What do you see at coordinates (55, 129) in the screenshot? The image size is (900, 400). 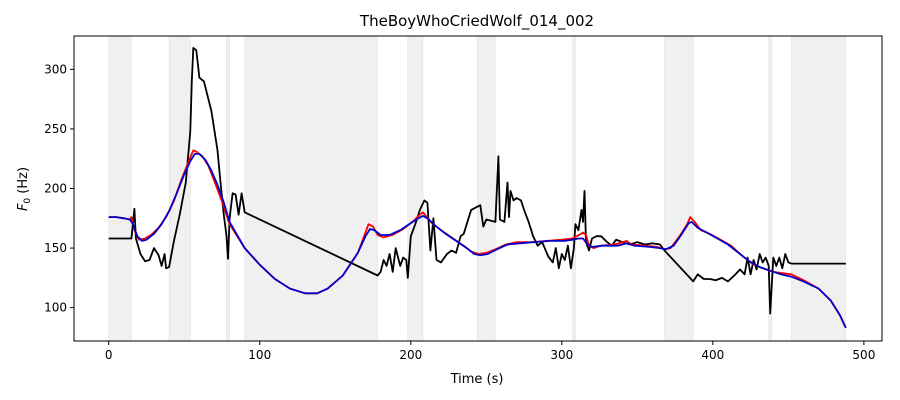 I see `y-tick-label: 250` at bounding box center [55, 129].